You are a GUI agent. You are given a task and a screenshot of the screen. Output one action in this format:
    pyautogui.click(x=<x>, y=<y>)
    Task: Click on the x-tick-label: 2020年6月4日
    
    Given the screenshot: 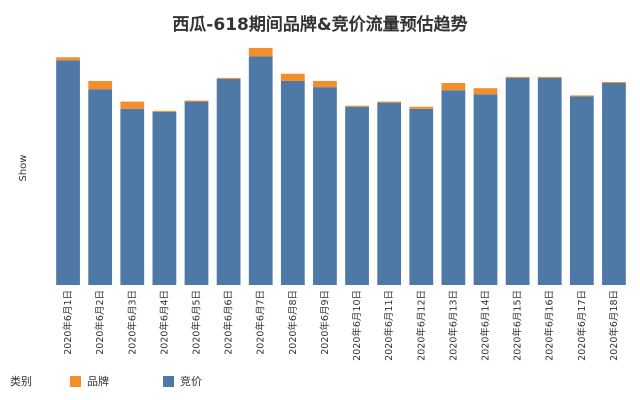 What is the action you would take?
    pyautogui.click(x=164, y=322)
    